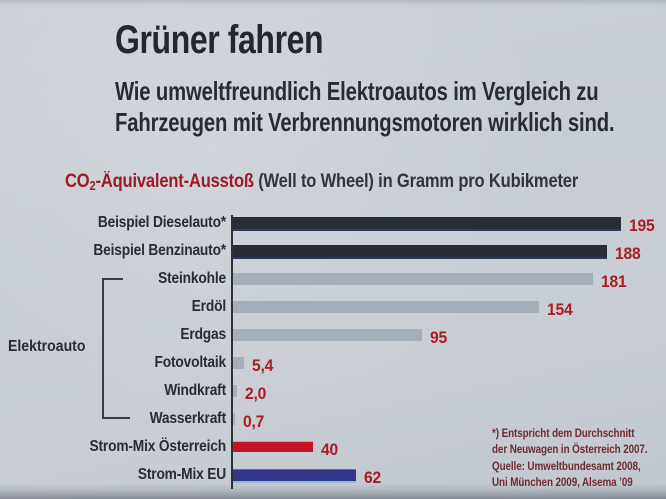 This screenshot has height=499, width=666. I want to click on bar-row-label: Windkraft, so click(195, 390).